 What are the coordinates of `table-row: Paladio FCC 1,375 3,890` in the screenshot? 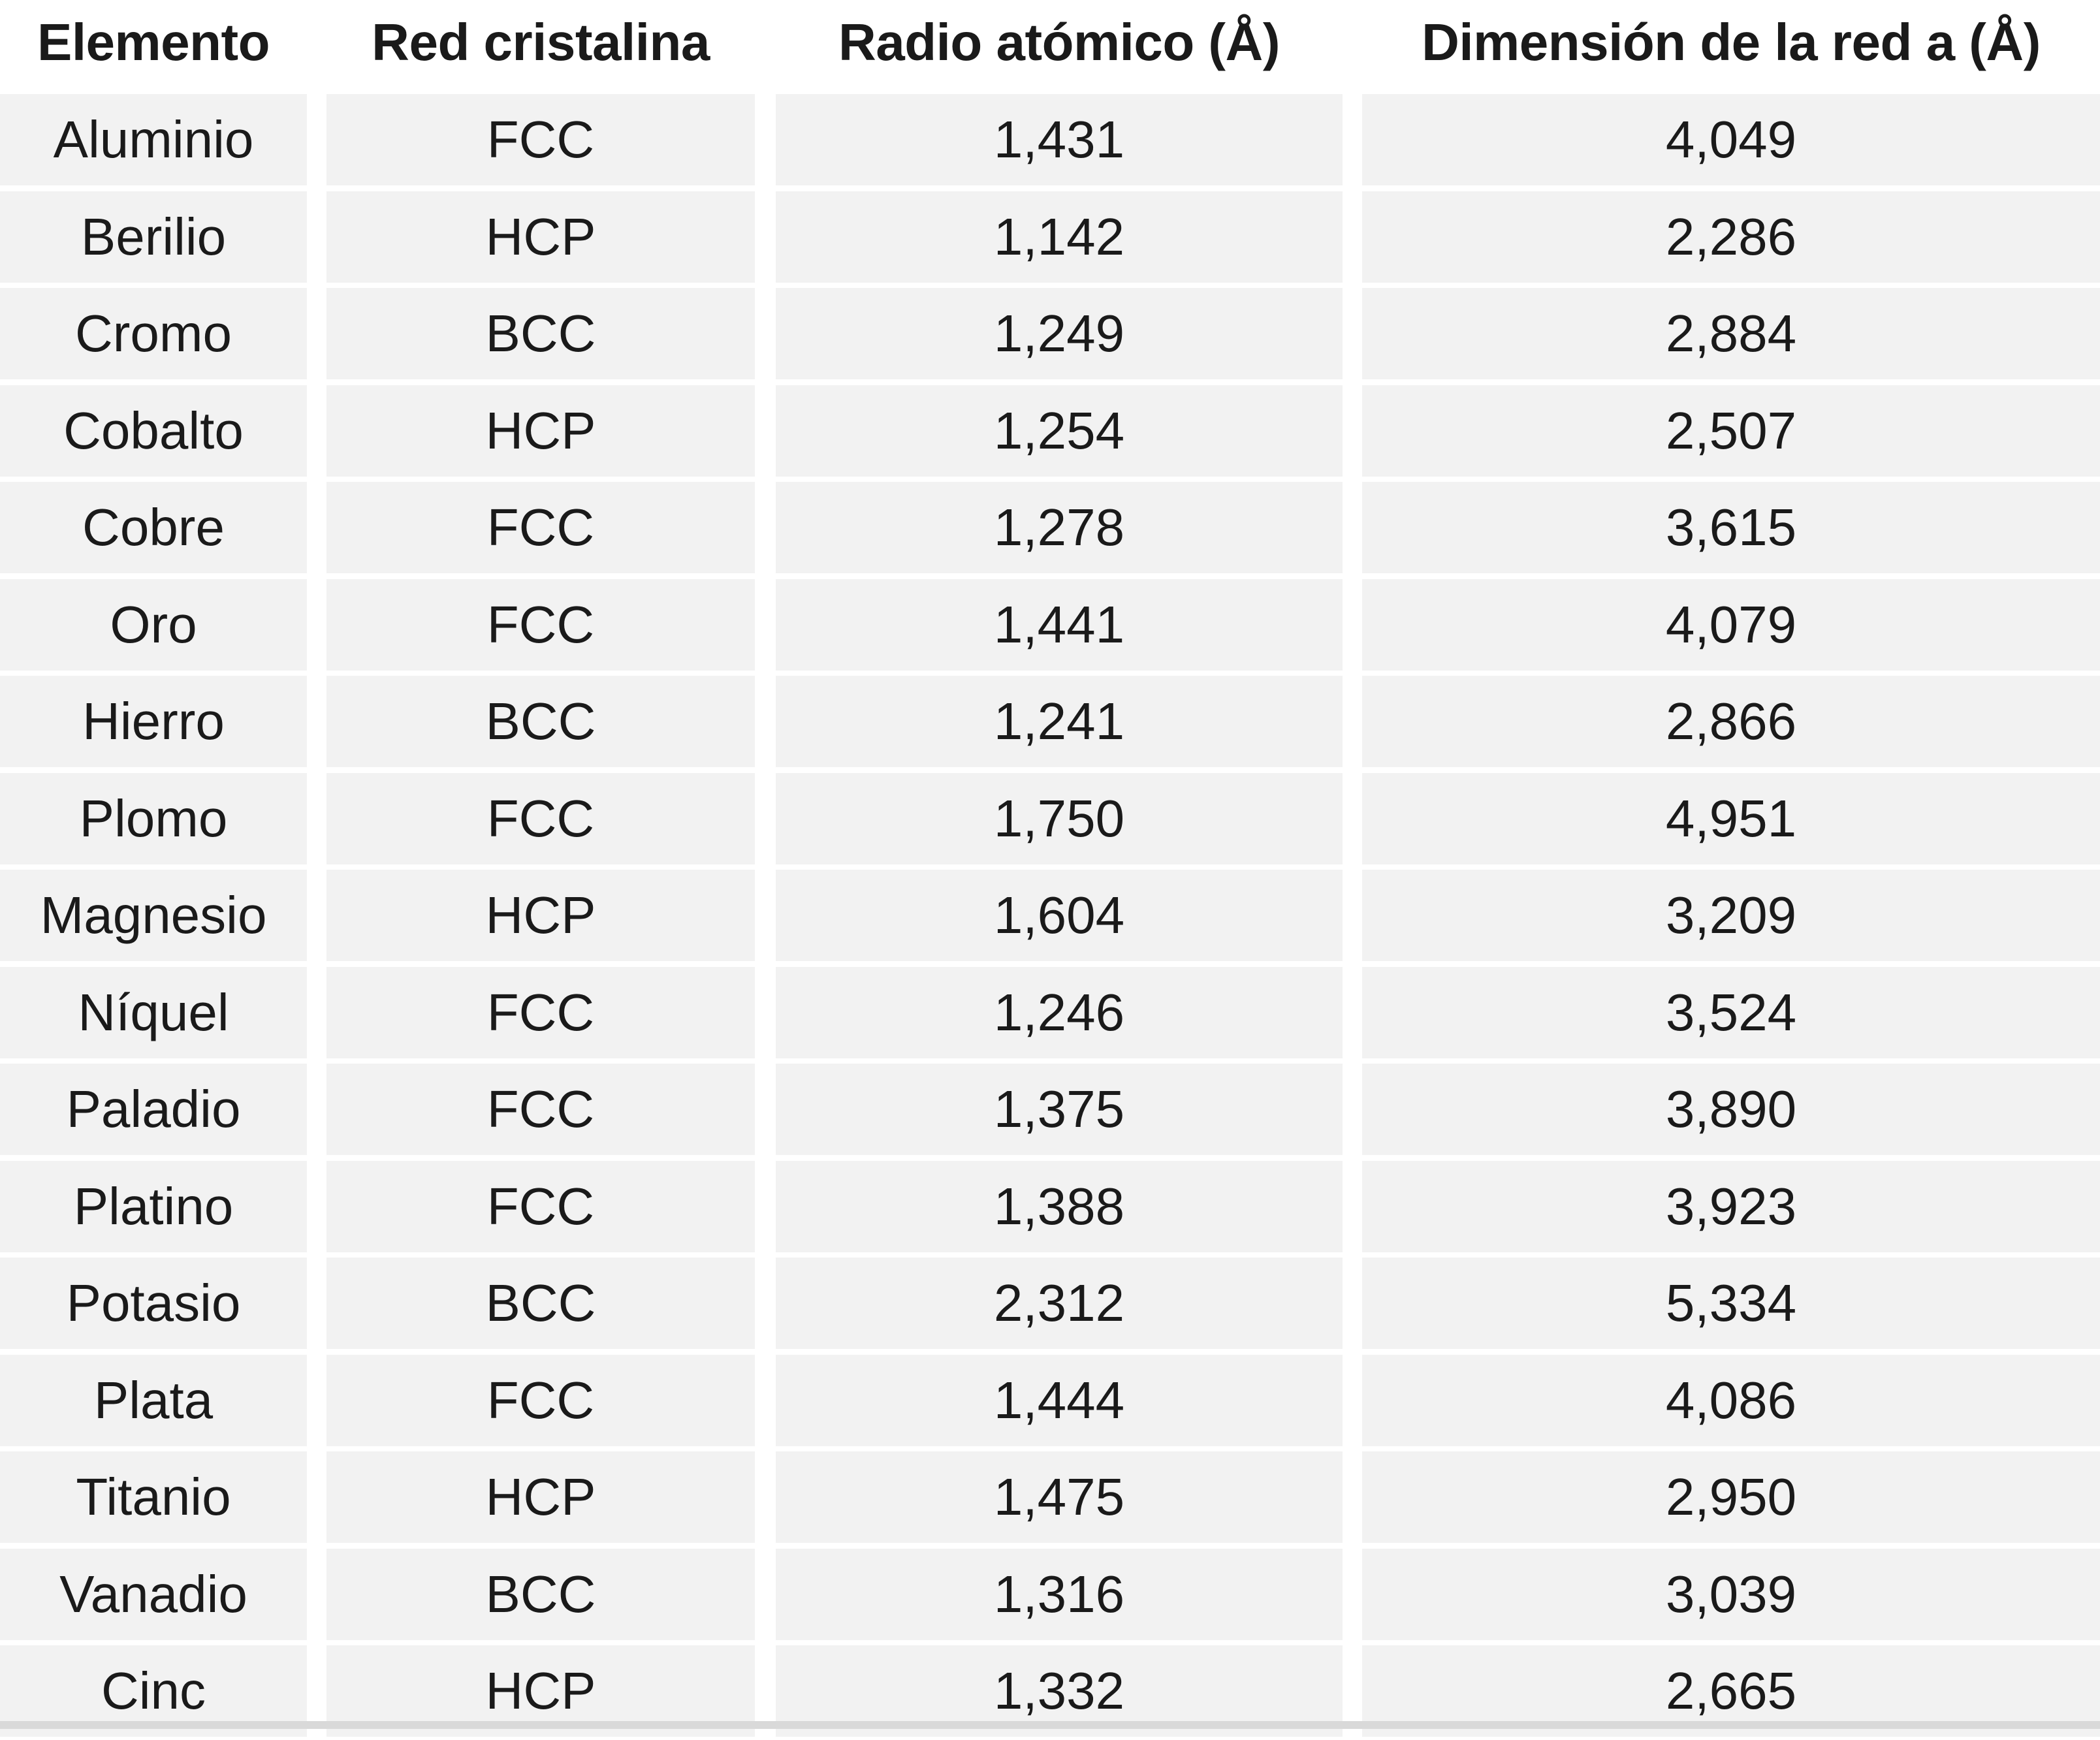 It's located at (1050, 1109).